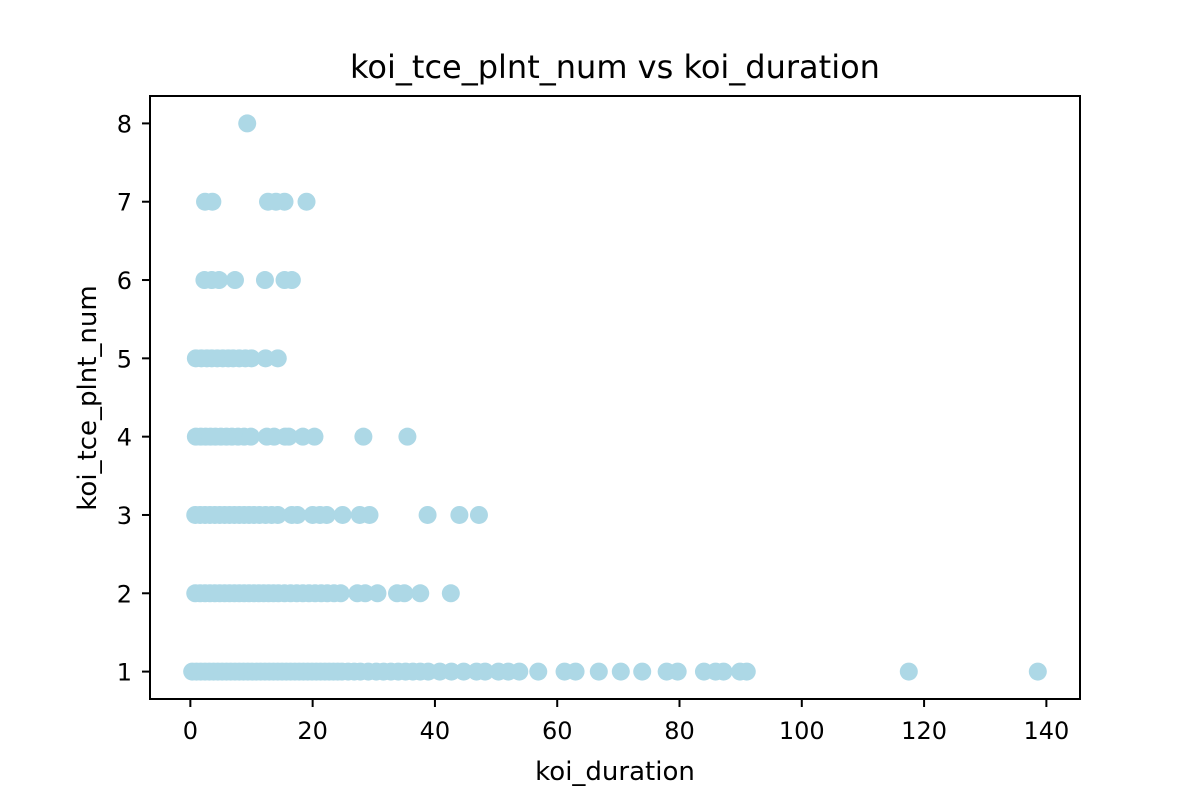 Image resolution: width=1200 pixels, height=800 pixels. I want to click on y-tick-label: 4, so click(124, 438).